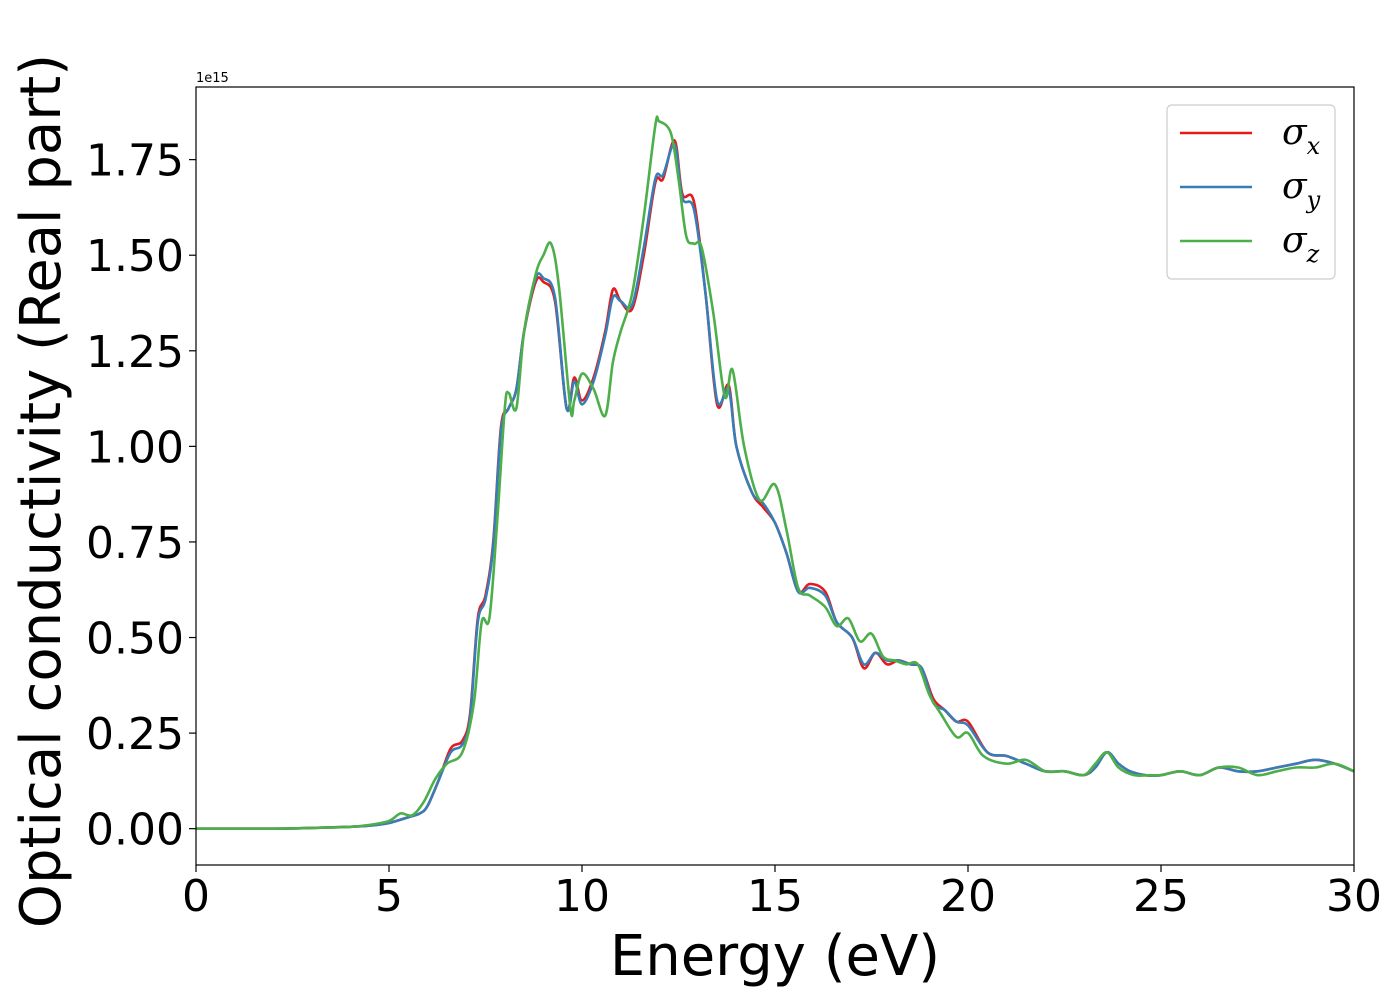  What do you see at coordinates (1161, 896) in the screenshot?
I see `x-tick-label: 25` at bounding box center [1161, 896].